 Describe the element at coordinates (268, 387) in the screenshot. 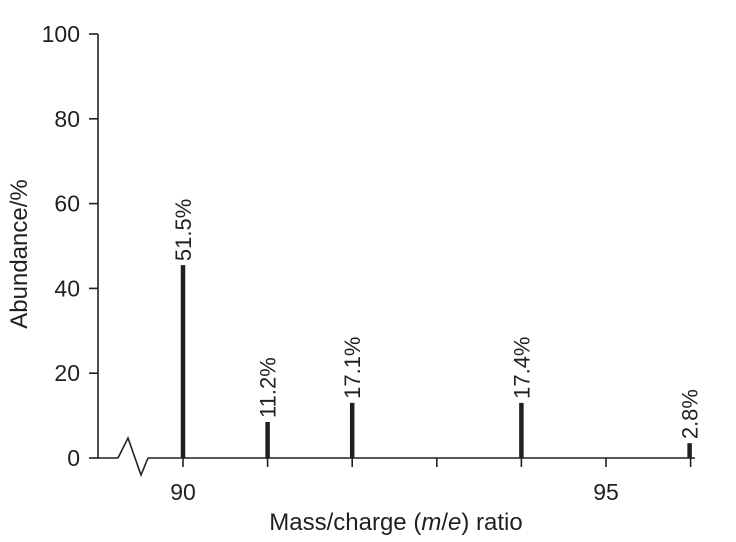

I see `data-label-mz-91: 11.2%` at that location.